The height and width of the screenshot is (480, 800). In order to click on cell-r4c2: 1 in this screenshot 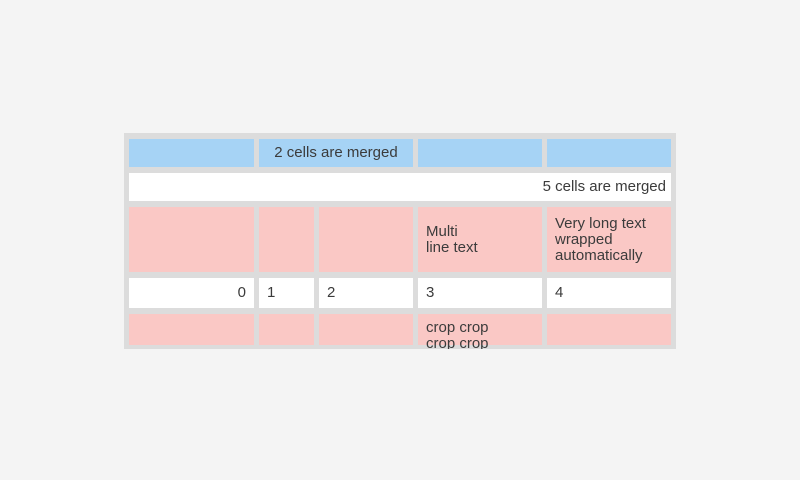, I will do `click(286, 293)`.